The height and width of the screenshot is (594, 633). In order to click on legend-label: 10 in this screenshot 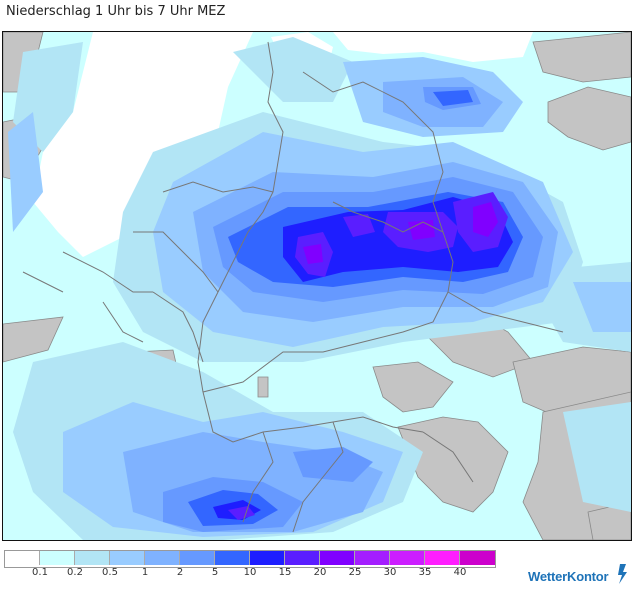, I will do `click(250, 572)`.